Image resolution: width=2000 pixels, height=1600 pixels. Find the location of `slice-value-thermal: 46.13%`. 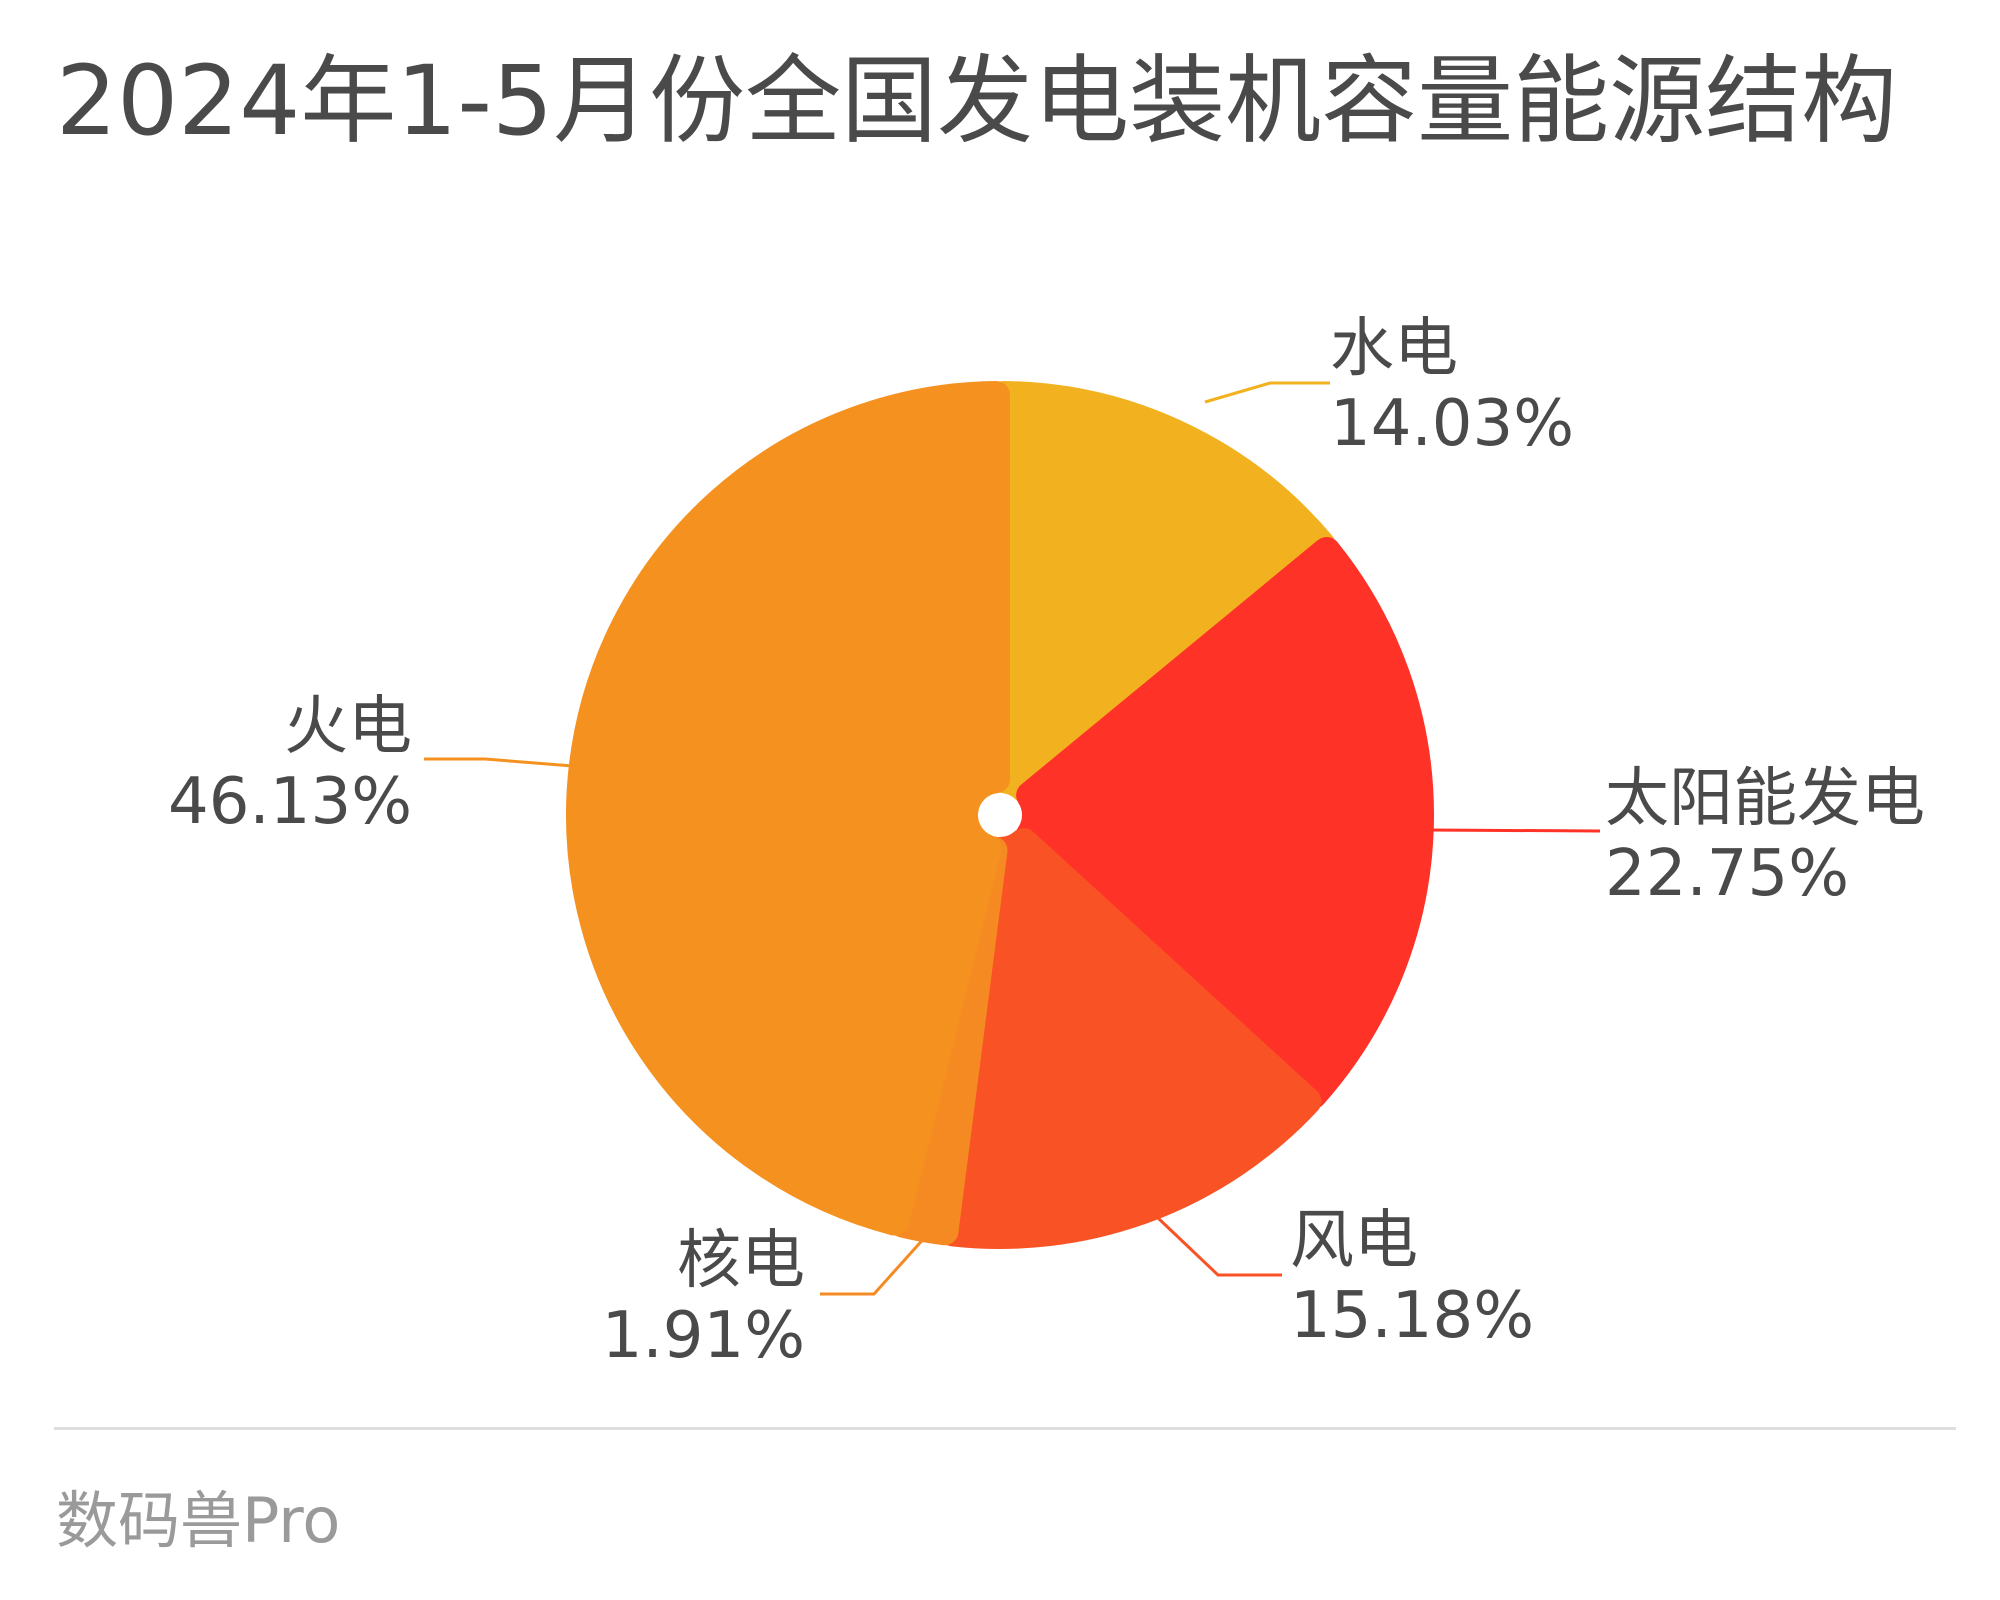

slice-value-thermal: 46.13% is located at coordinates (290, 802).